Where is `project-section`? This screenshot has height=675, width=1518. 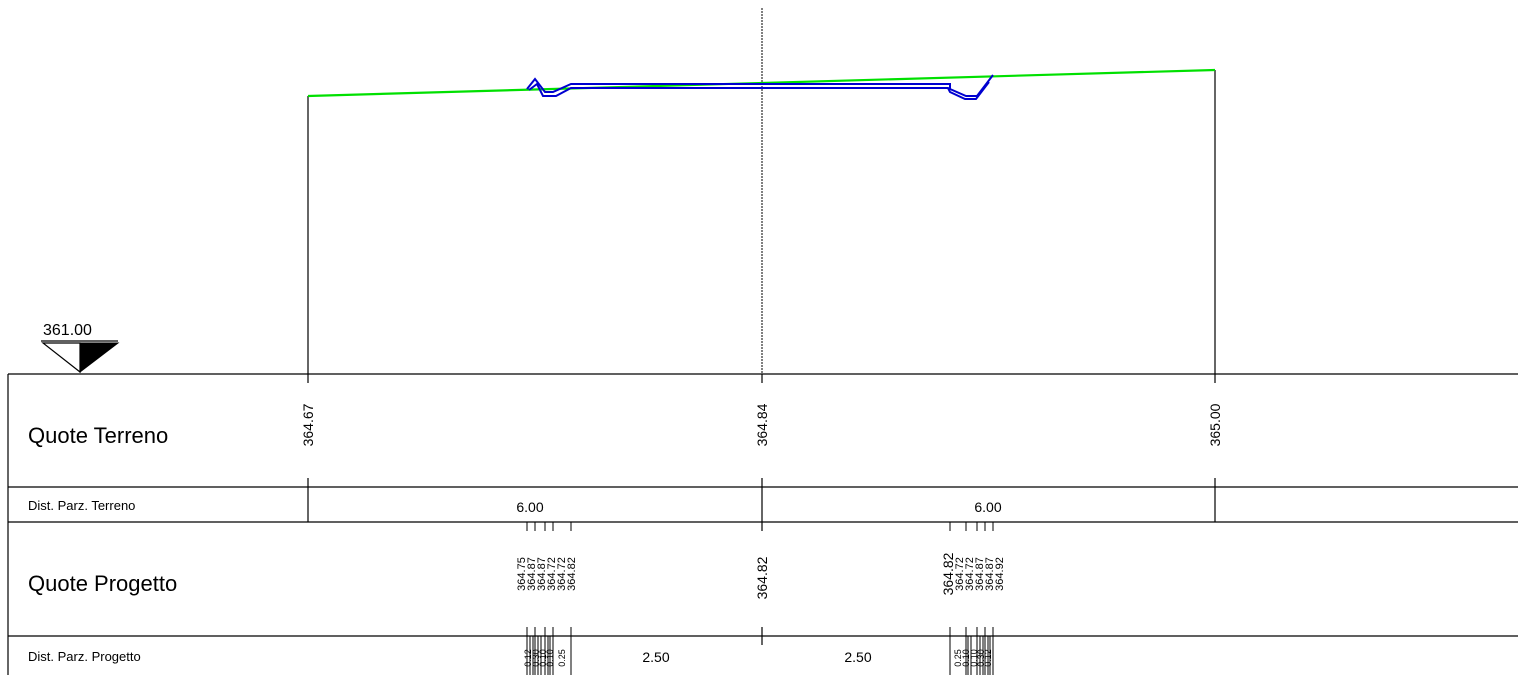 project-section is located at coordinates (760, 87).